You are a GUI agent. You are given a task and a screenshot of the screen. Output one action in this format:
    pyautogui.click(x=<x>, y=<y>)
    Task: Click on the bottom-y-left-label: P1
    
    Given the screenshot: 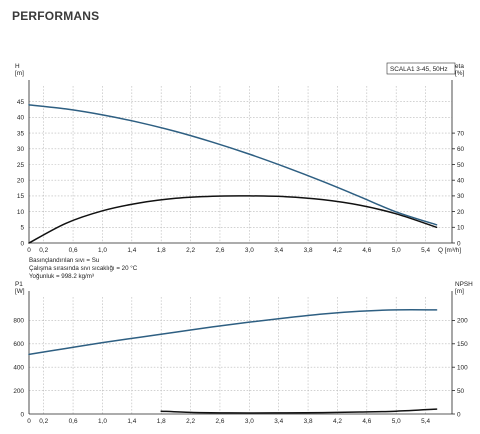 What is the action you would take?
    pyautogui.click(x=19, y=284)
    